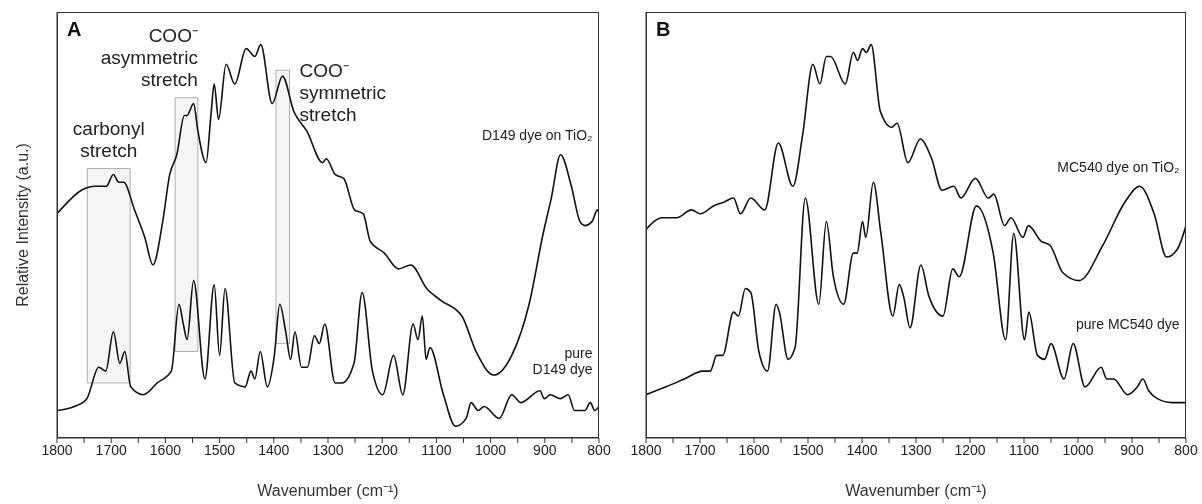  What do you see at coordinates (74, 29) in the screenshot?
I see `text: A` at bounding box center [74, 29].